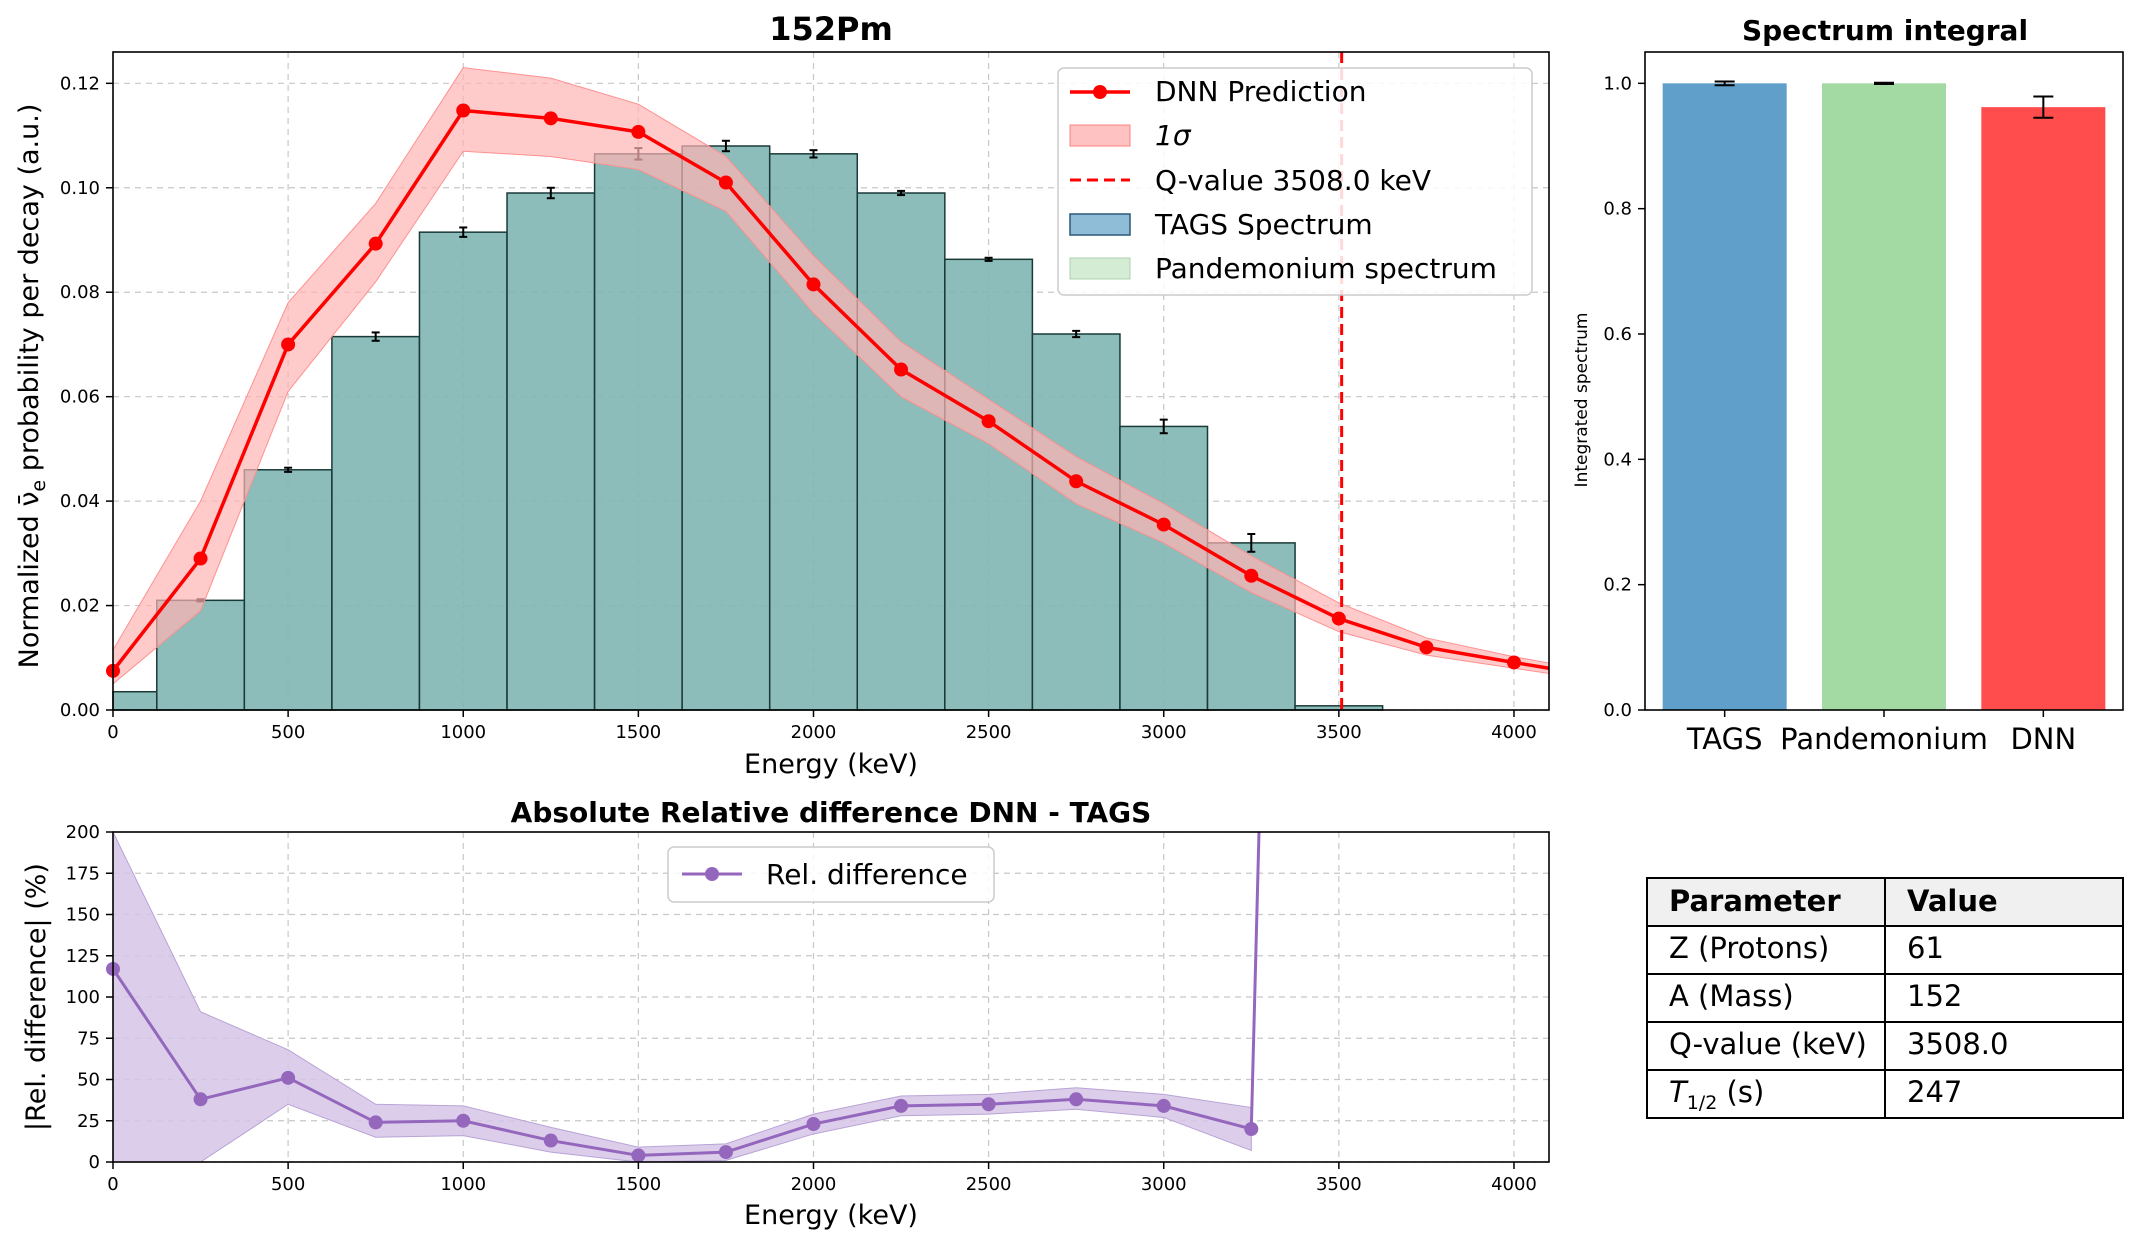 This screenshot has height=1246, width=2137. I want to click on rel-band, so click(682, 997).